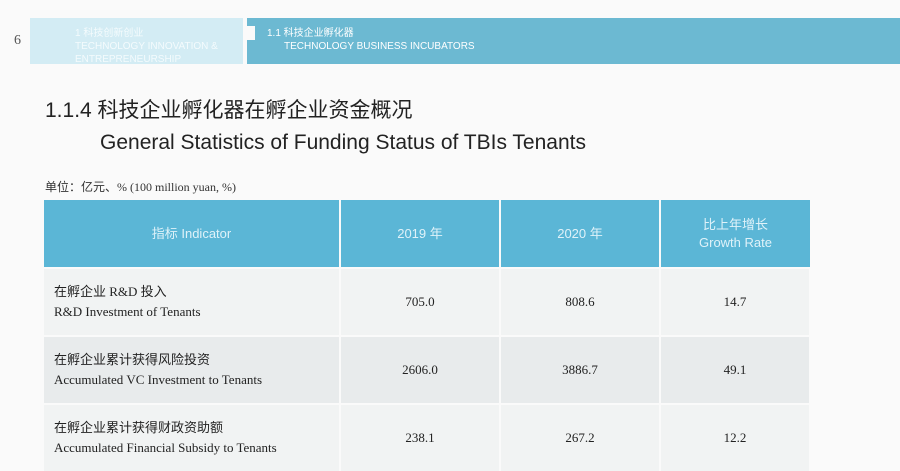 Image resolution: width=900 pixels, height=471 pixels. What do you see at coordinates (580, 369) in the screenshot?
I see `value-2020: 3886.7` at bounding box center [580, 369].